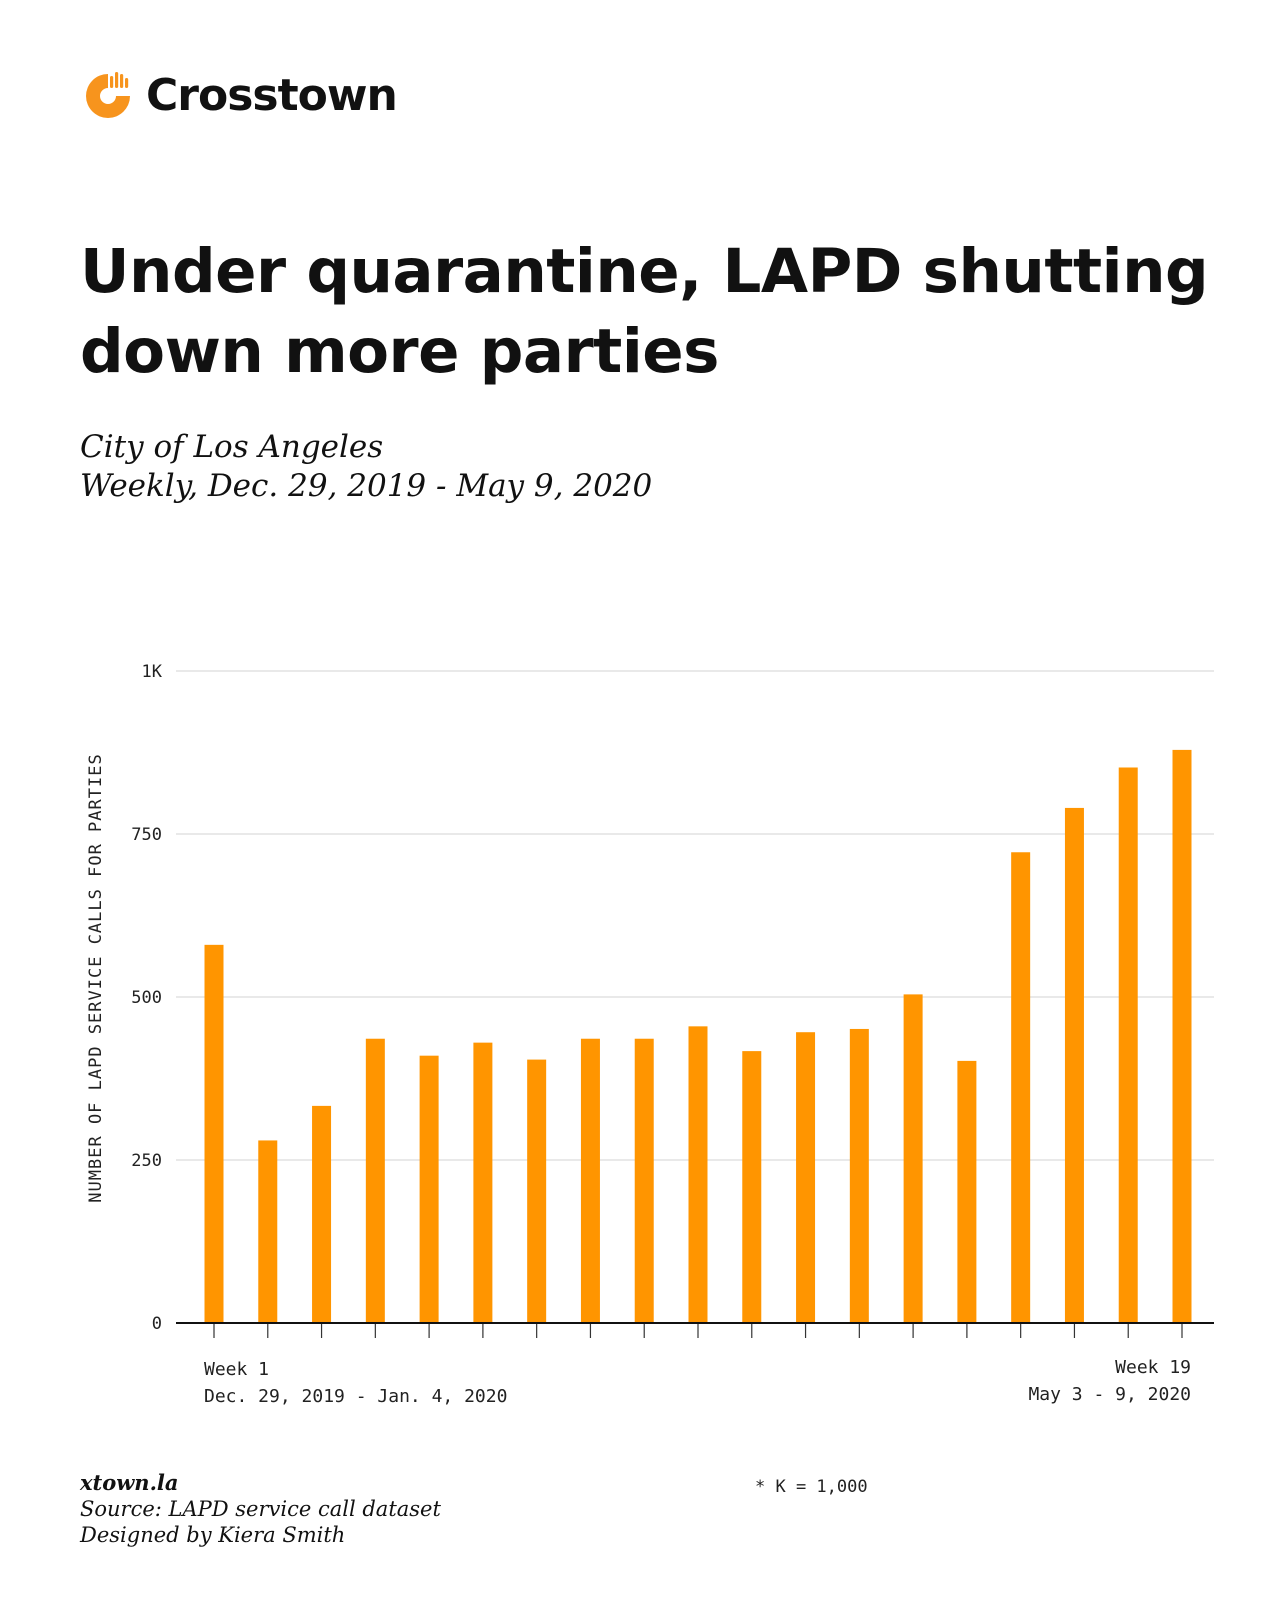  I want to click on crosstown-hand-logo-icon, so click(108, 95).